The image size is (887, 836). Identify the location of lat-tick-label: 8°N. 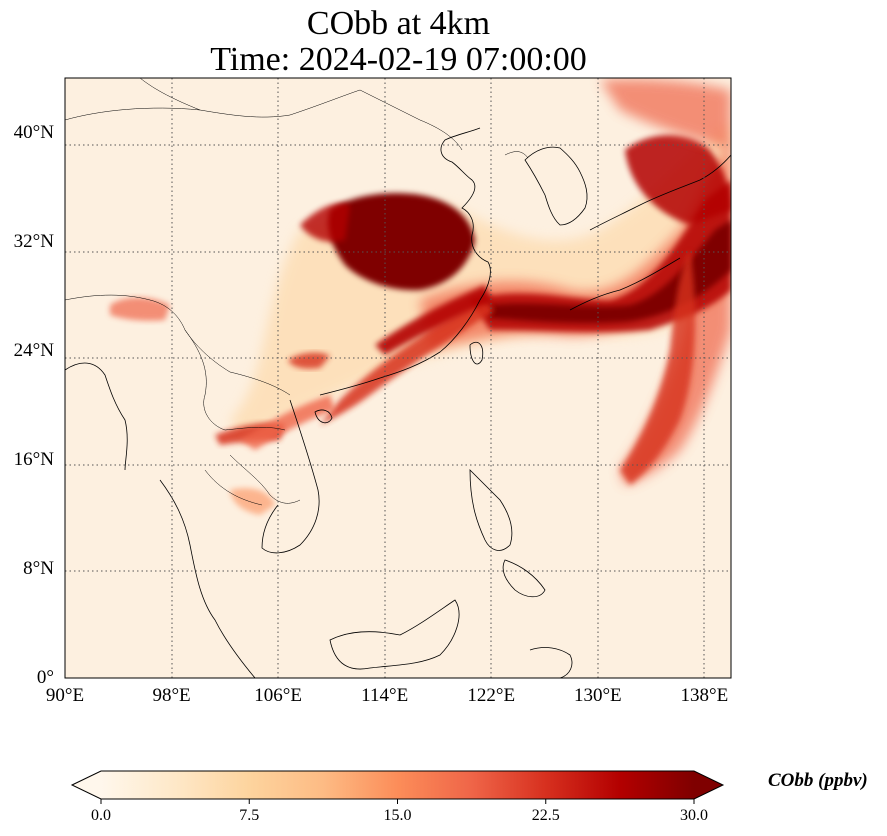
(38, 568).